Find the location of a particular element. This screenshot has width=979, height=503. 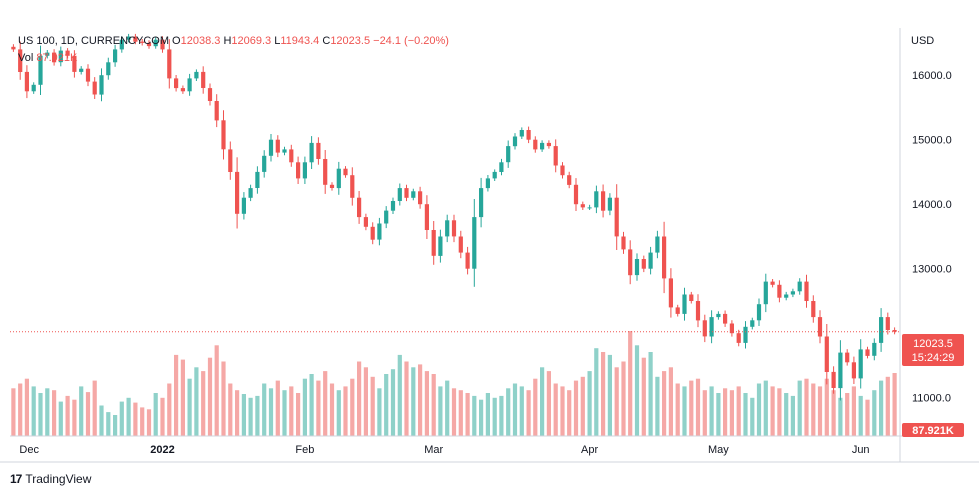

price-tick-label: 11000.0 is located at coordinates (931, 399).